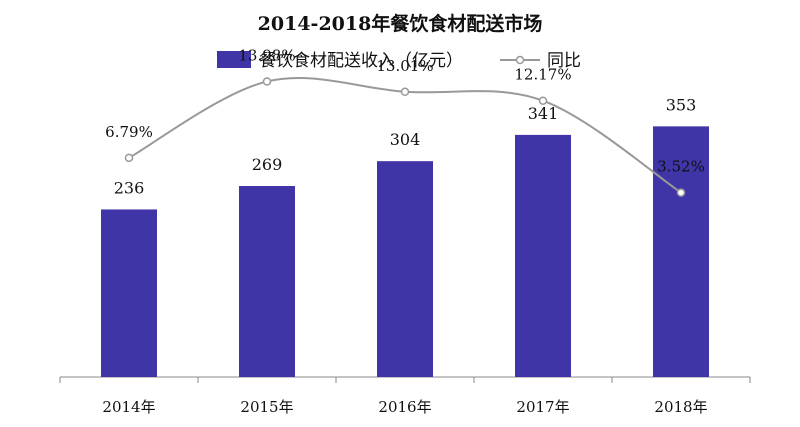 The image size is (800, 427). What do you see at coordinates (681, 192) in the screenshot?
I see `yoy-point-2018年` at bounding box center [681, 192].